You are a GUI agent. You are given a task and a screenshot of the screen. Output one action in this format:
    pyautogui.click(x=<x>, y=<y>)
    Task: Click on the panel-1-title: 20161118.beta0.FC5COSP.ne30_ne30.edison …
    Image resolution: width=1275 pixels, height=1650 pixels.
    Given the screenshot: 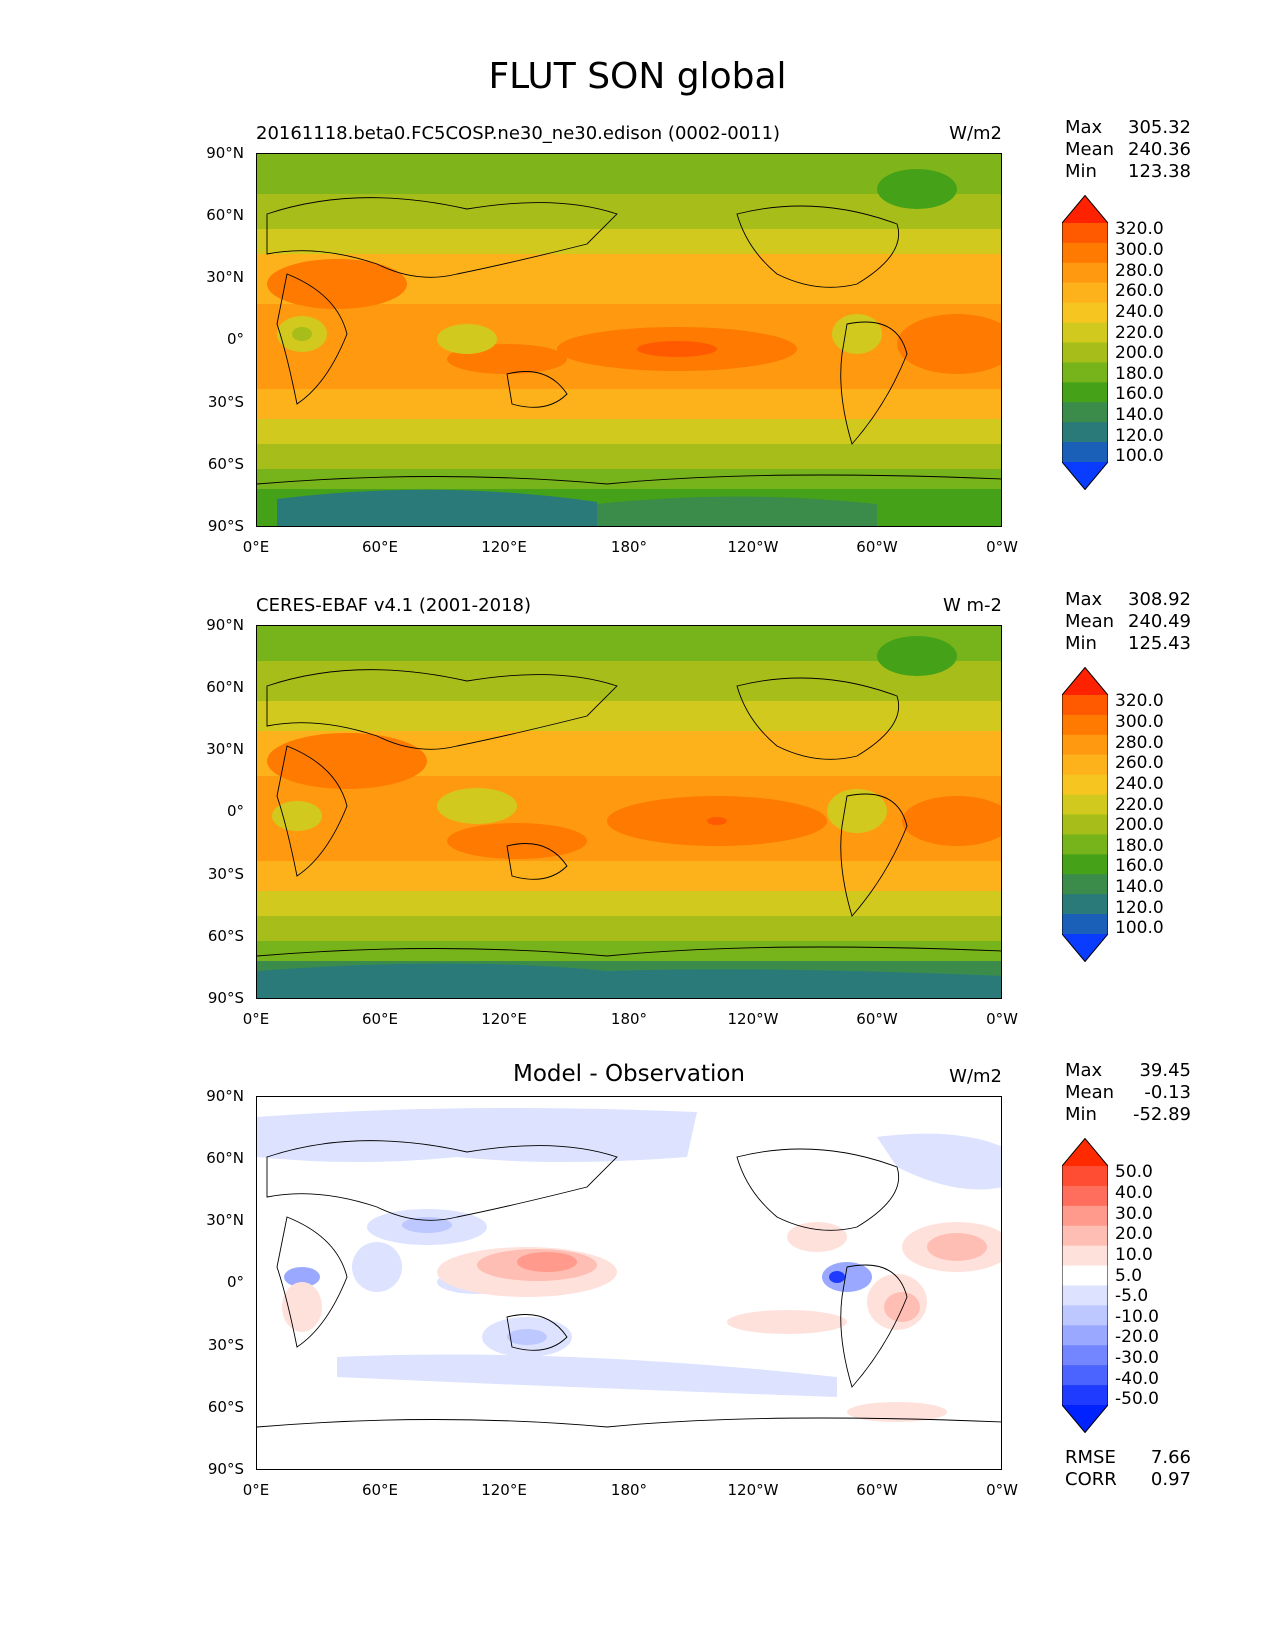 What is the action you would take?
    pyautogui.click(x=518, y=133)
    